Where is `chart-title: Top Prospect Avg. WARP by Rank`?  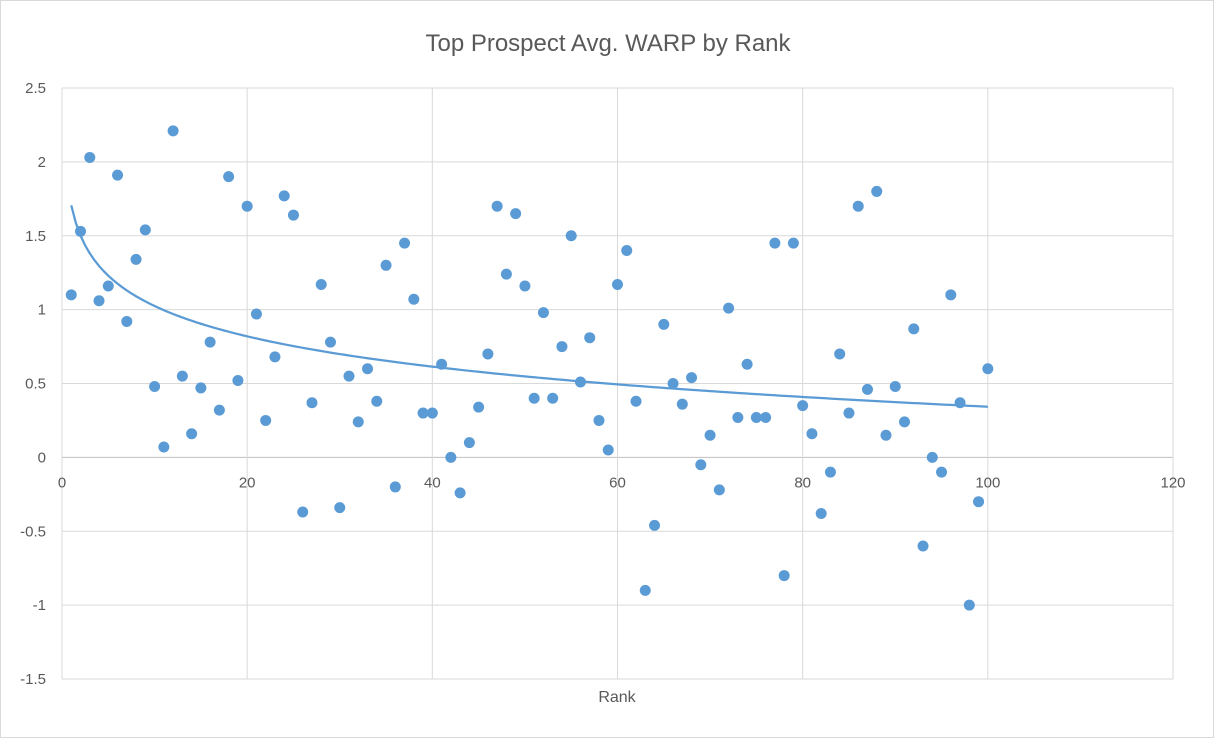 chart-title: Top Prospect Avg. WARP by Rank is located at coordinates (608, 43).